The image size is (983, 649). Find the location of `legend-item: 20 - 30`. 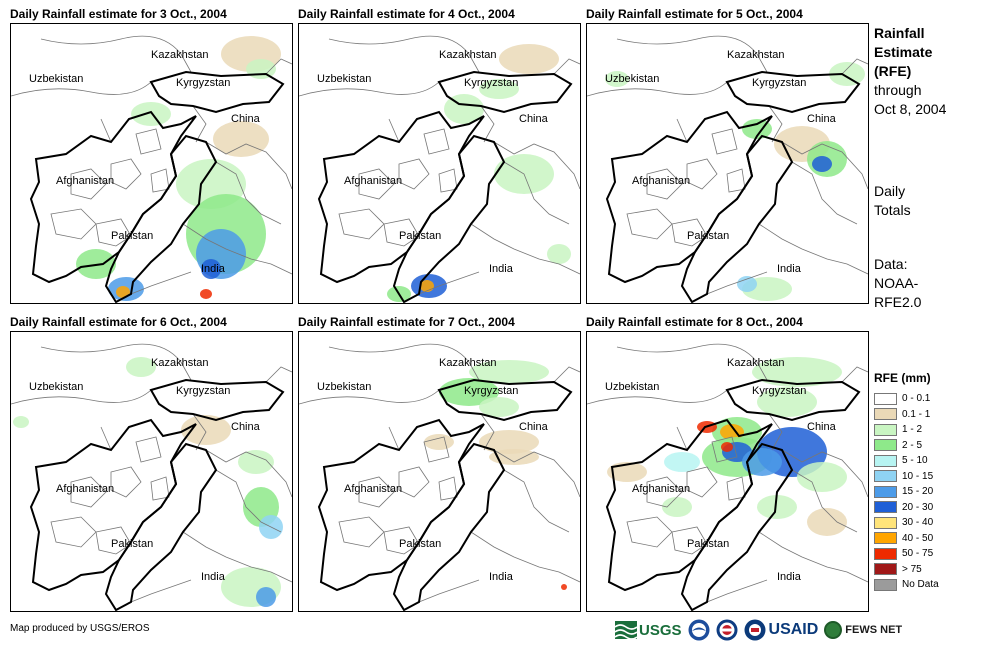

legend-item: 20 - 30 is located at coordinates (906, 508).